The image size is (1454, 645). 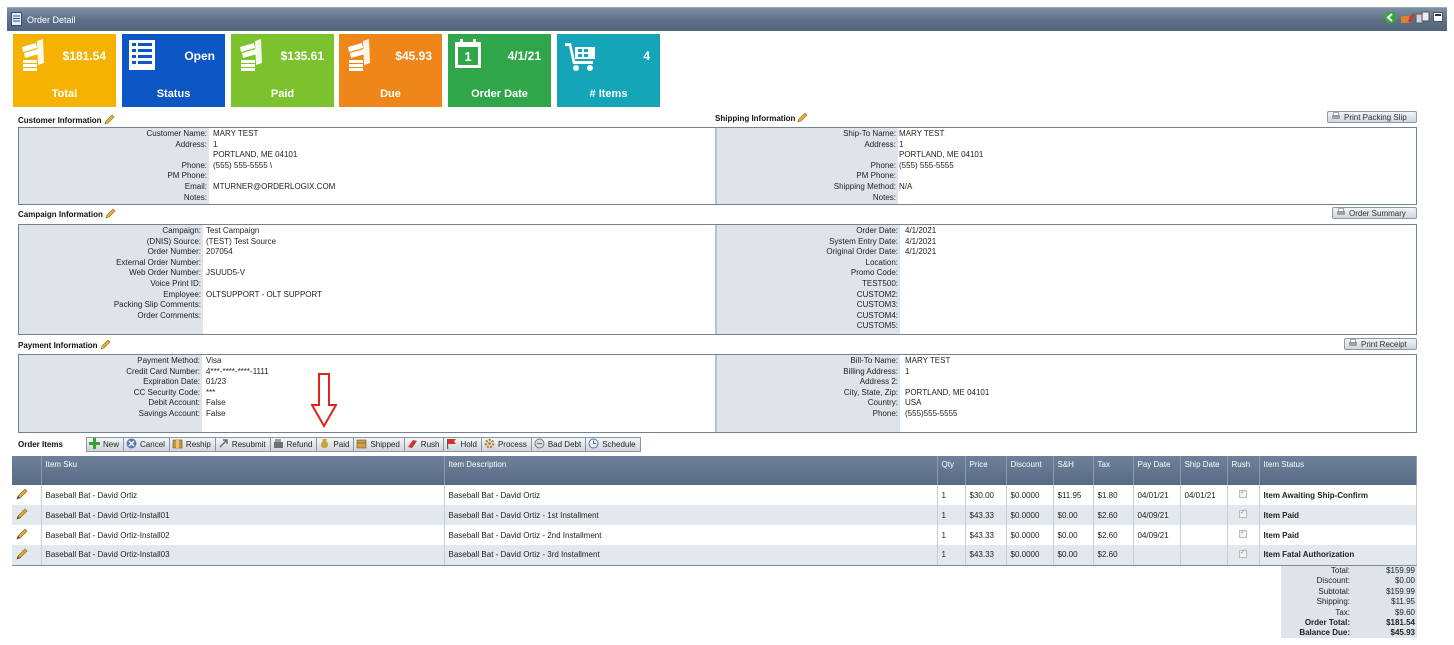 I want to click on rush-button: Rush, so click(x=423, y=444).